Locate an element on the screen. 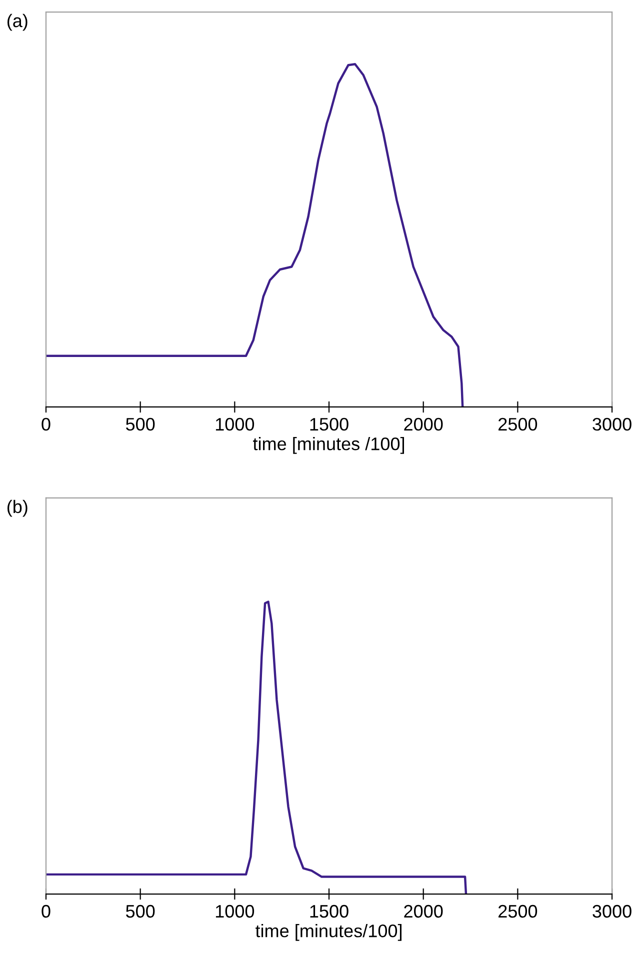  chart-title: (a) is located at coordinates (17, 22).